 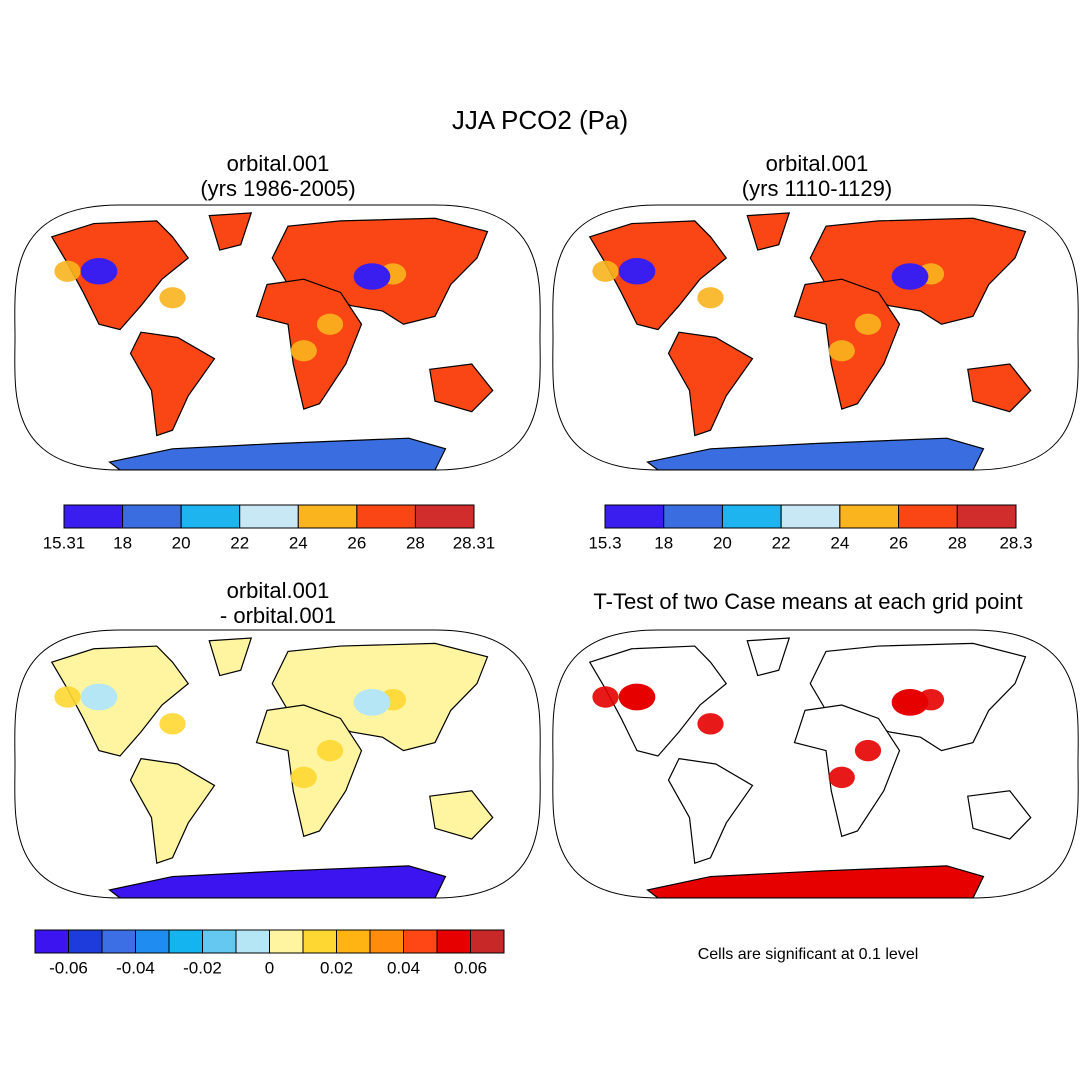 What do you see at coordinates (278, 615) in the screenshot?
I see `panel-subtitle: - orbital.001` at bounding box center [278, 615].